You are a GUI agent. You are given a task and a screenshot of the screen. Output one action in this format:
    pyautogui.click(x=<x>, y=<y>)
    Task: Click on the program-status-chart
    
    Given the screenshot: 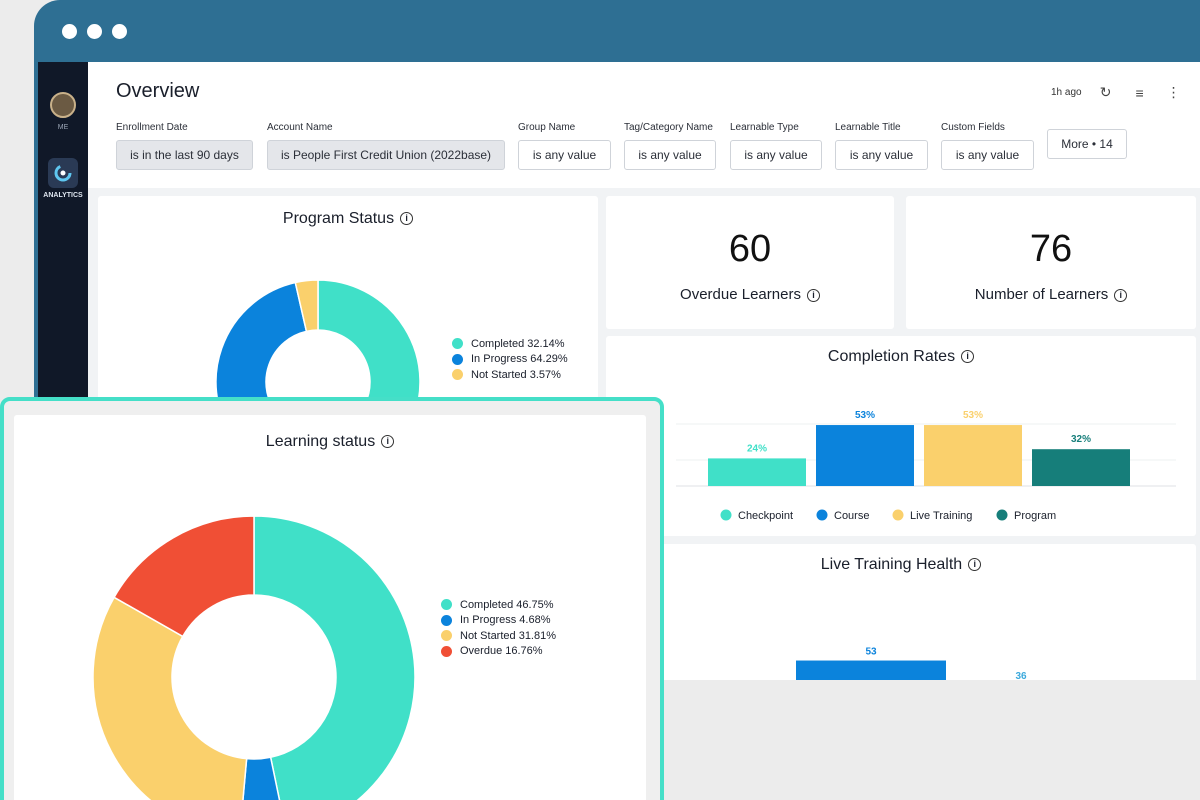 What is the action you would take?
    pyautogui.click(x=318, y=347)
    